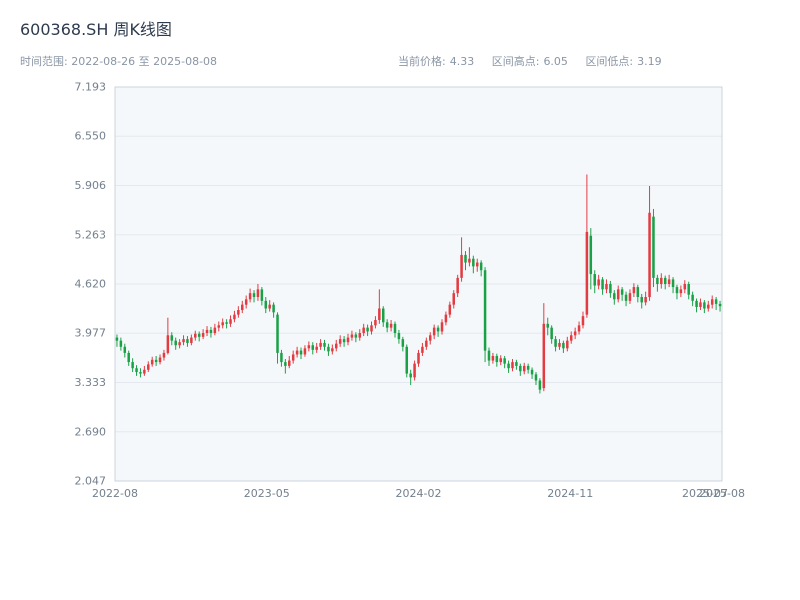 Image resolution: width=800 pixels, height=600 pixels. Describe the element at coordinates (96, 29) in the screenshot. I see `page-title: 600368.SH 周K线图` at that location.